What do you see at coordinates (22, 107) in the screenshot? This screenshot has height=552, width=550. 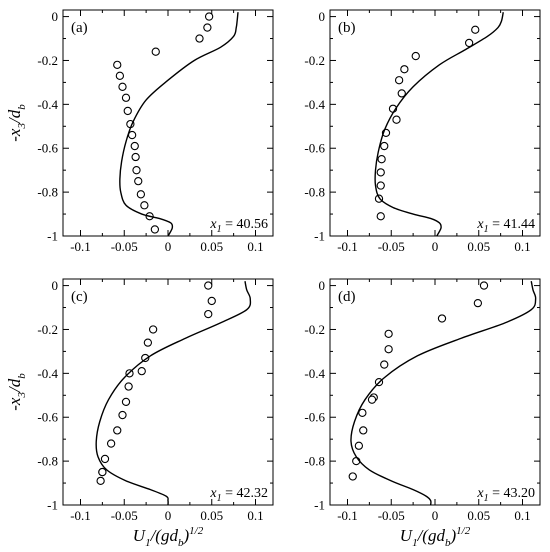 I see `y-label-sub2: b` at bounding box center [22, 107].